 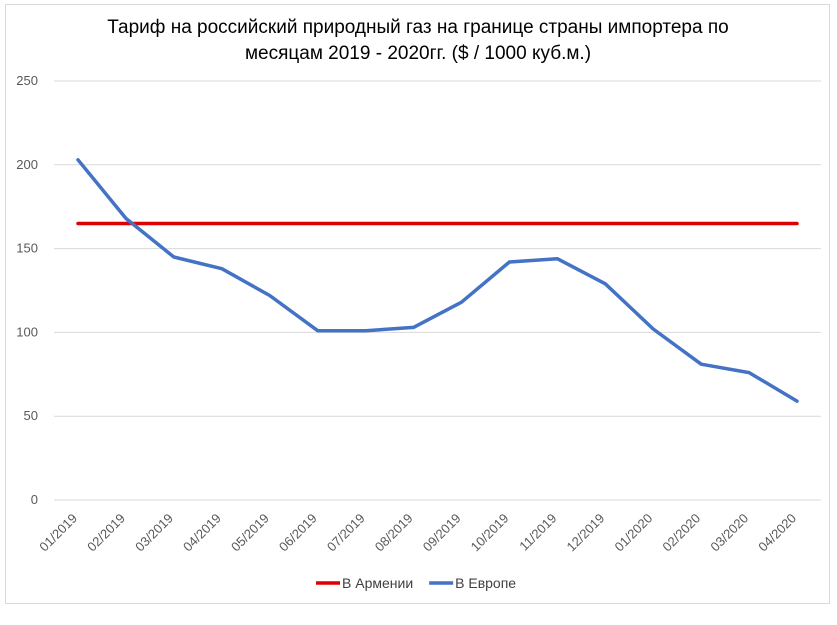 What do you see at coordinates (633, 533) in the screenshot?
I see `x-tick-label: 01/2020` at bounding box center [633, 533].